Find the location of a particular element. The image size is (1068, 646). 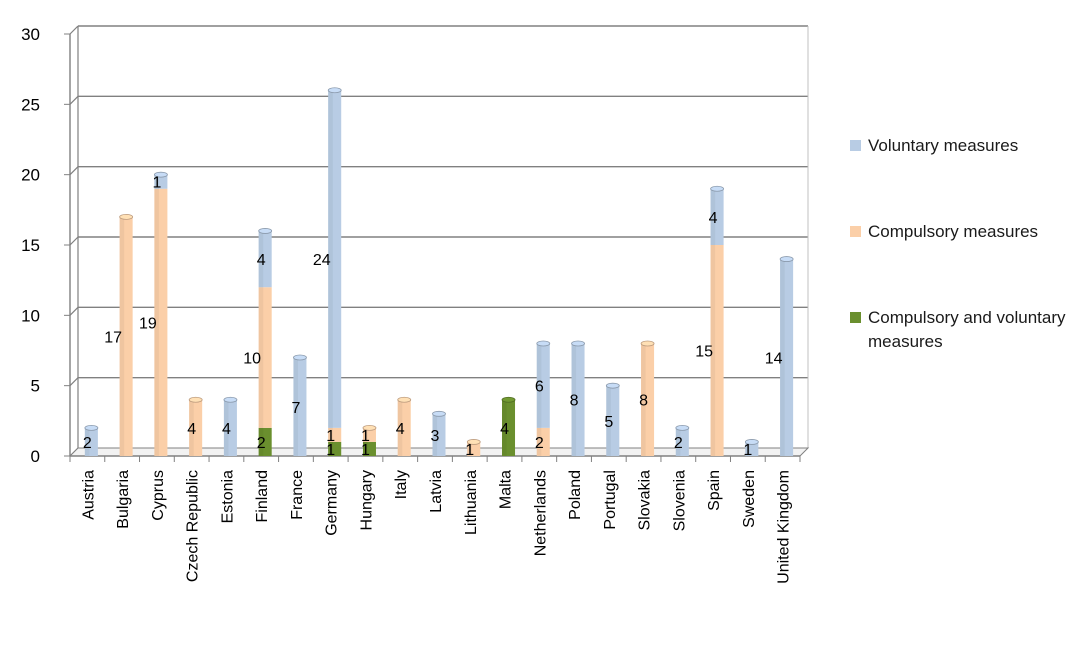

legend-label-compulsory-and-voluntary: Compulsory and voluntary measures is located at coordinates (967, 329).